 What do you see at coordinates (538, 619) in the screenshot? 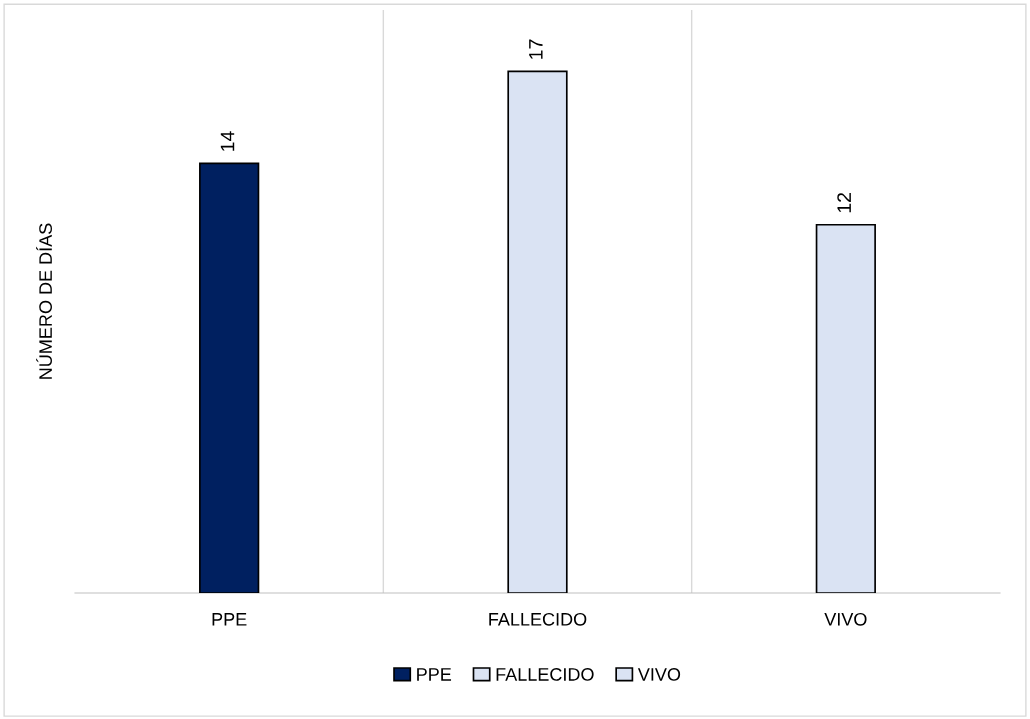
I see `x-tick-label: FALLECIDO` at bounding box center [538, 619].